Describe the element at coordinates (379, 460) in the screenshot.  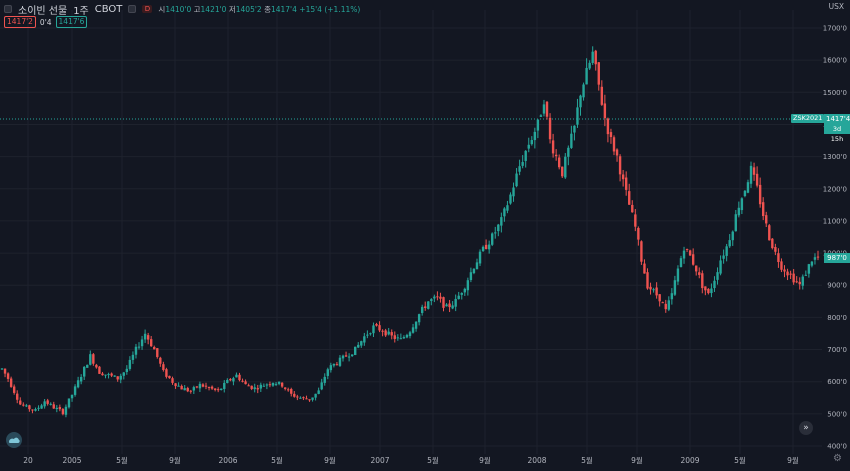
I see `time-tick-label: 2007` at that location.